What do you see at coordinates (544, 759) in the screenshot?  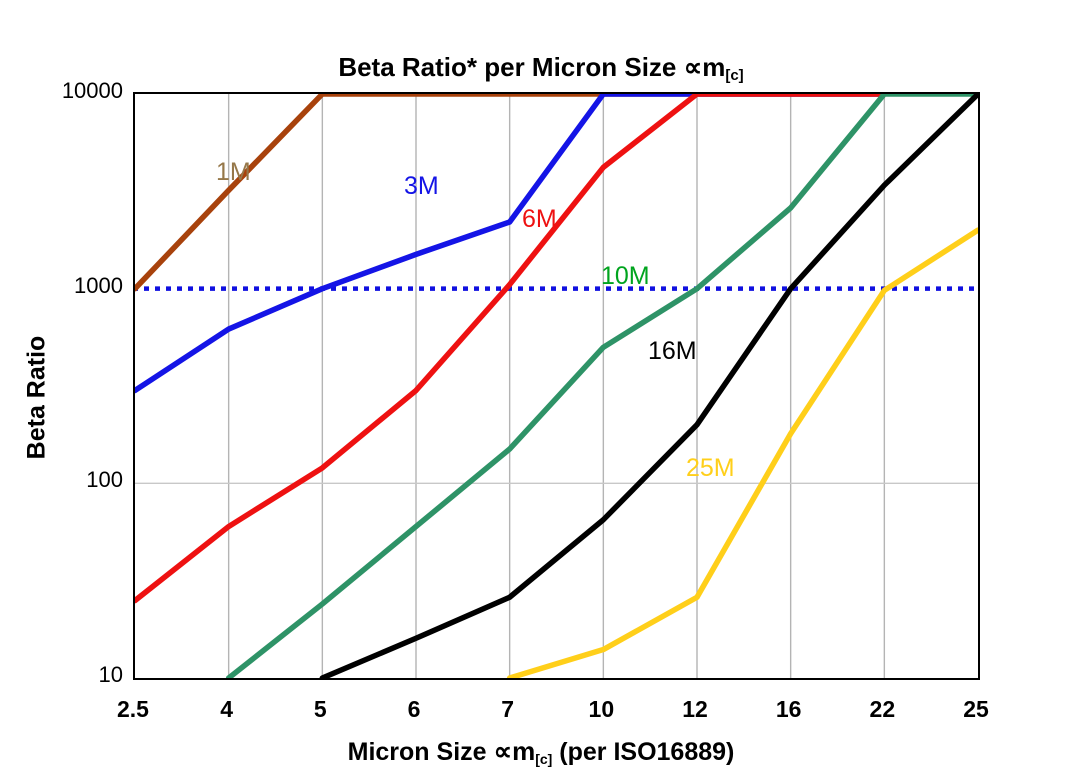 I see `x-axis-title-subscript: [c]` at bounding box center [544, 759].